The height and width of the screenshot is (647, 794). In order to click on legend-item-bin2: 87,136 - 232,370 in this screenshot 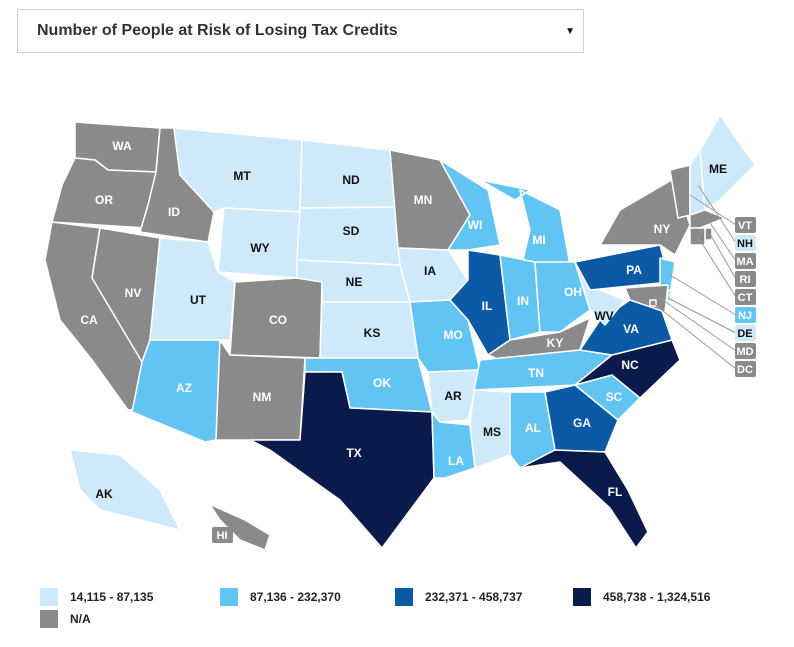, I will do `click(280, 597)`.